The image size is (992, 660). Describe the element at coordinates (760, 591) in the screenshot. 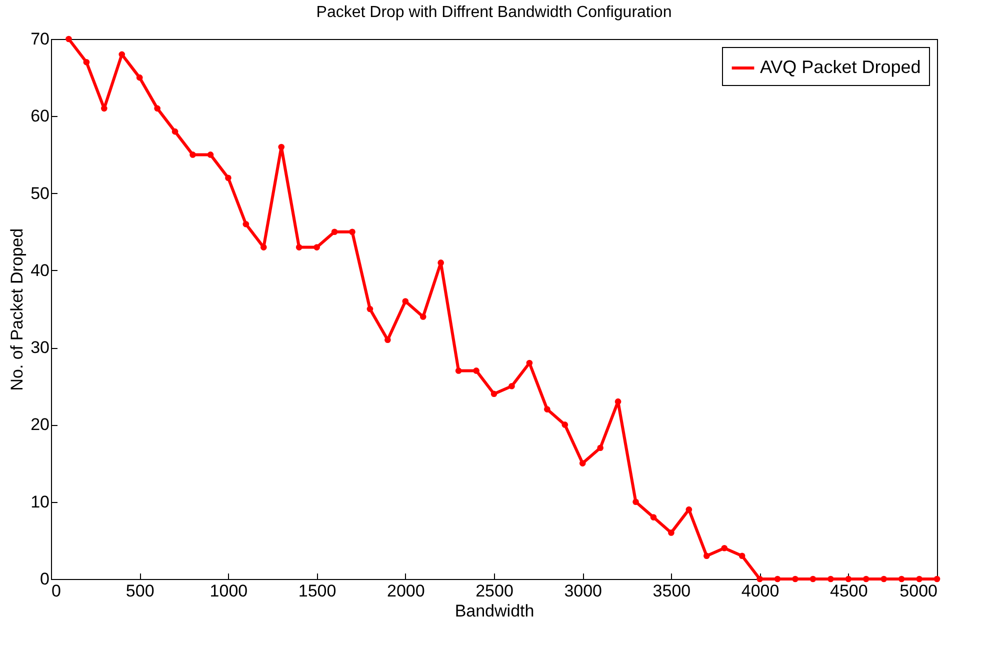

I see `x-tick-label: 4000` at that location.